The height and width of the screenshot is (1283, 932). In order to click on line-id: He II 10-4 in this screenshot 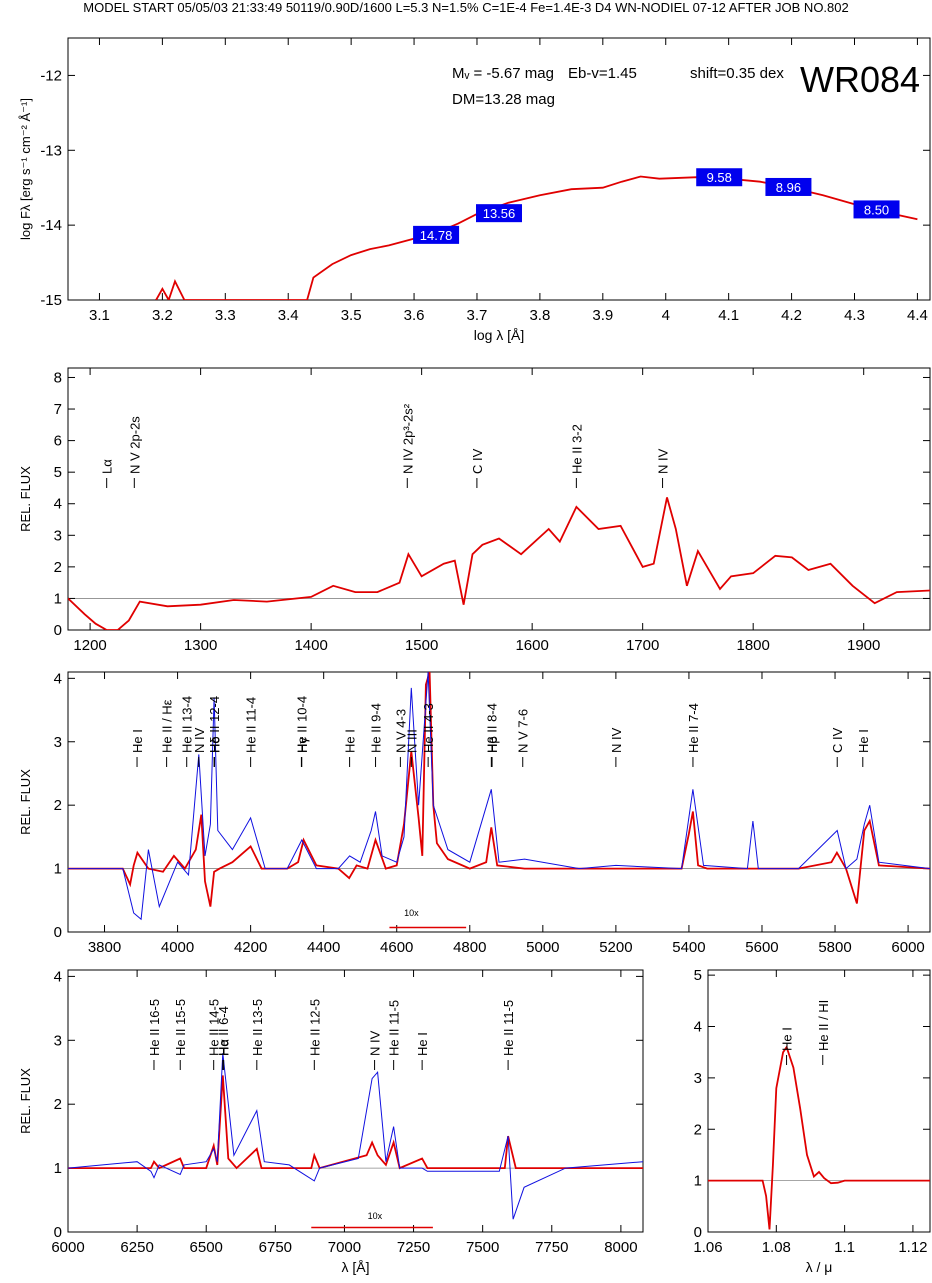, I will do `click(301, 731)`.